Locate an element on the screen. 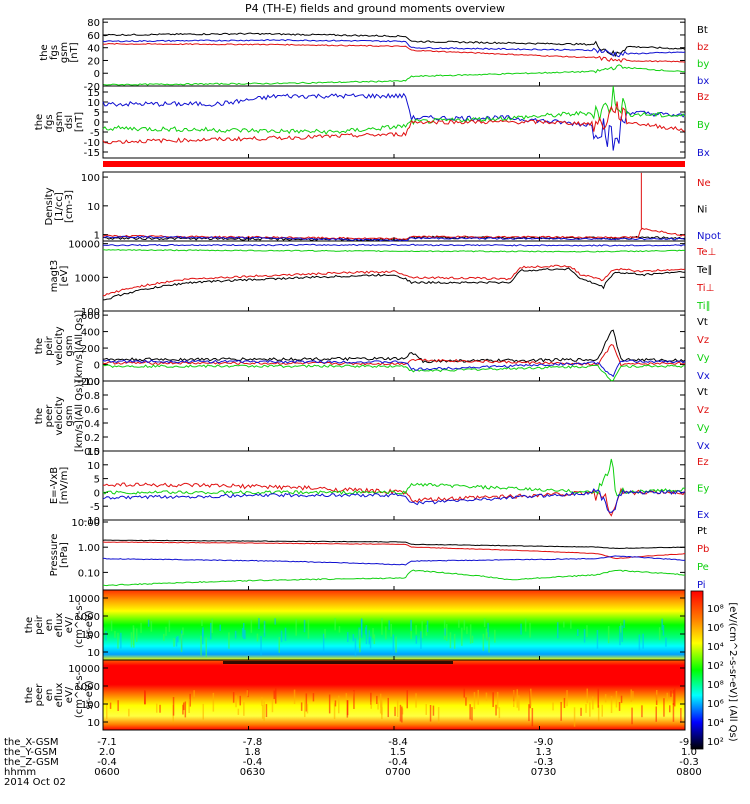 This screenshot has width=750, height=804. panel-density: 100 10 1 Density [1/cc] [cm-3] Ne Ni Npot is located at coordinates (382, 206).